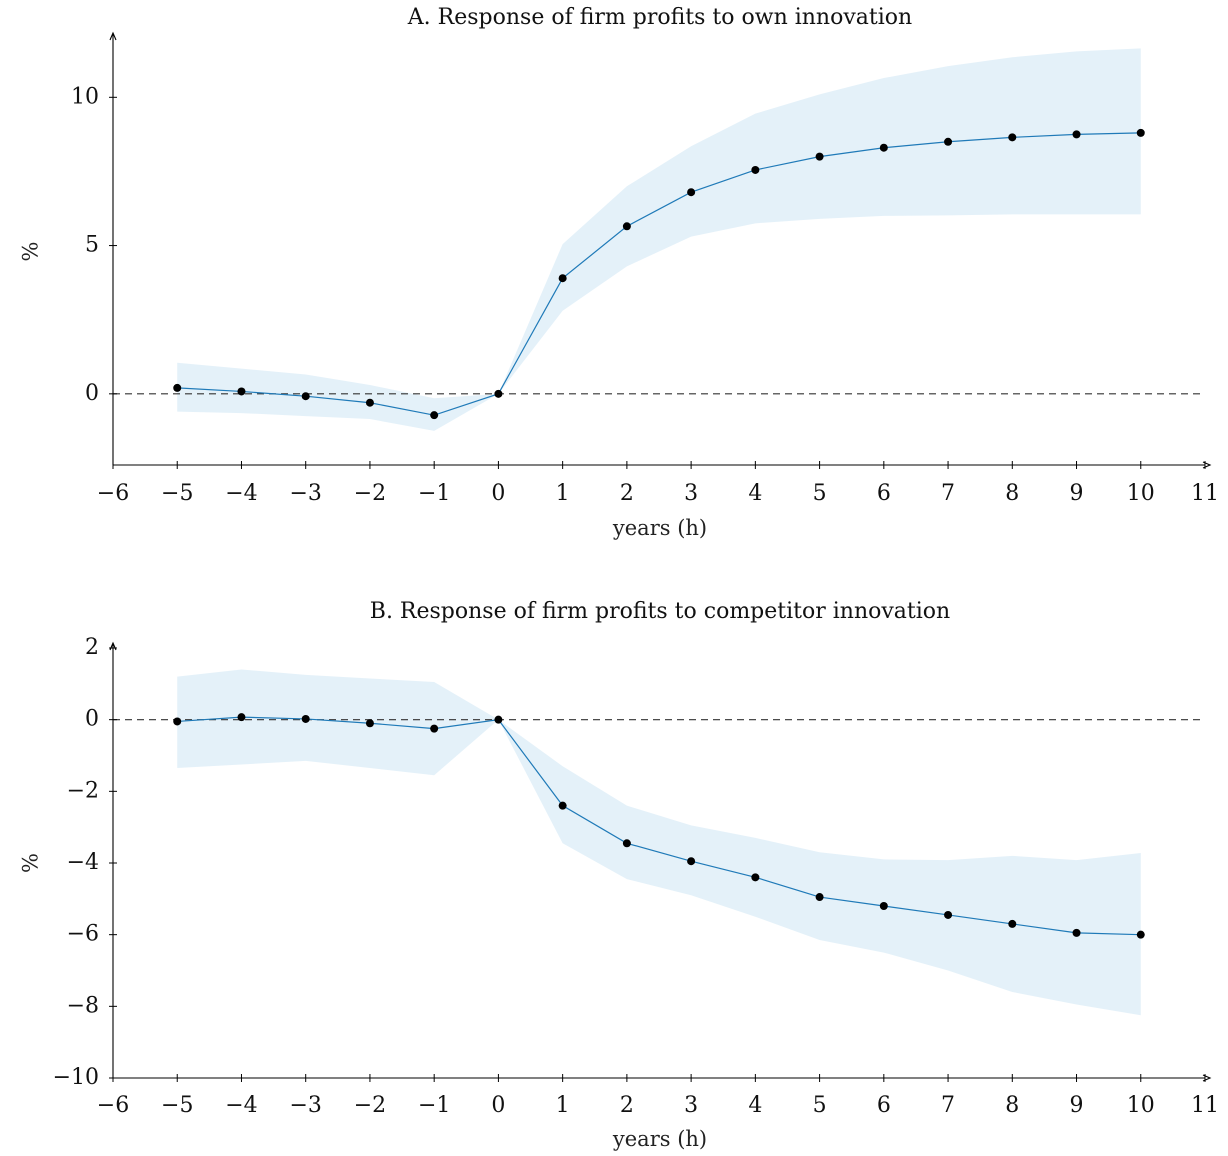 This screenshot has width=1228, height=1156. Describe the element at coordinates (113, 1105) in the screenshot. I see `x-tick-label-b: −6` at that location.